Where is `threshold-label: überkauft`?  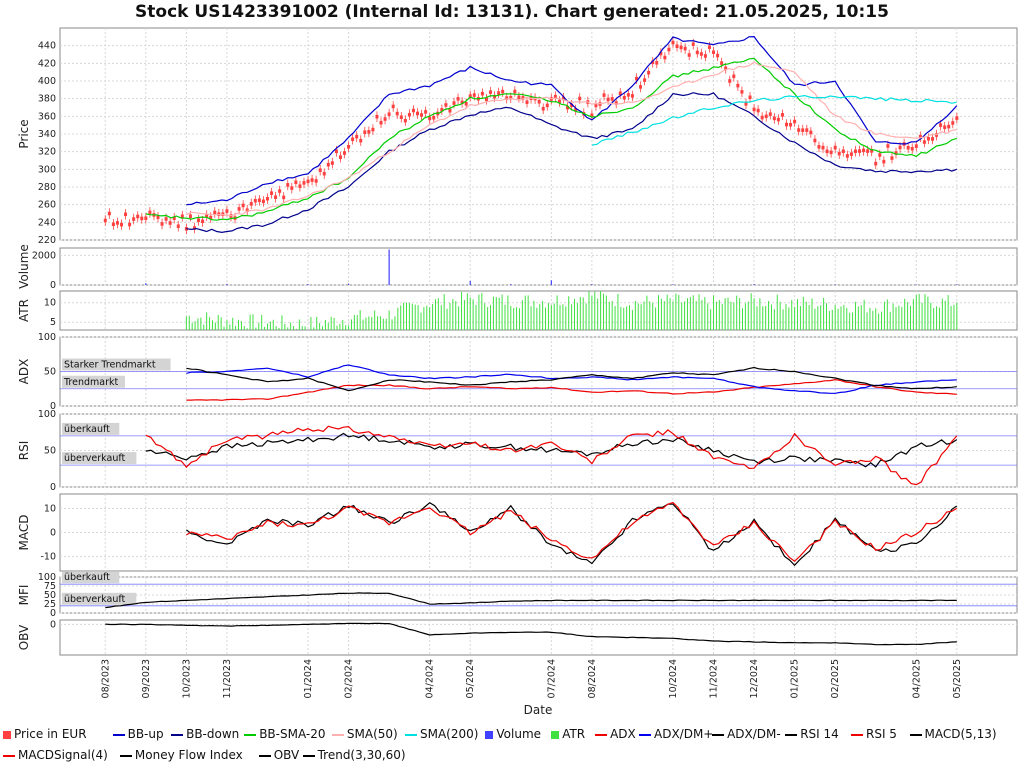
threshold-label: überkauft is located at coordinates (87, 577).